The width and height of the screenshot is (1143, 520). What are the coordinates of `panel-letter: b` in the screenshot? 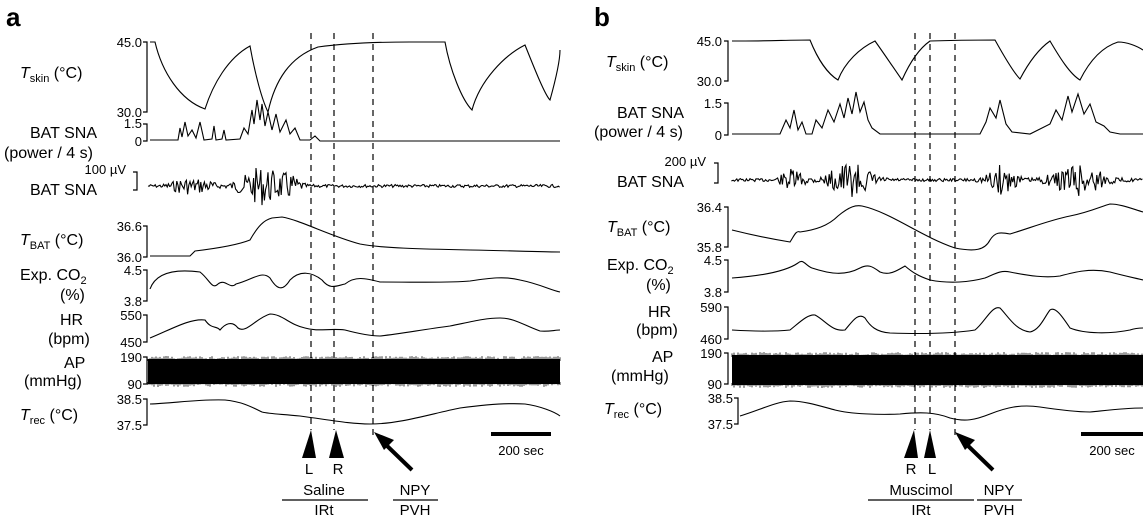 It's located at (602, 17).